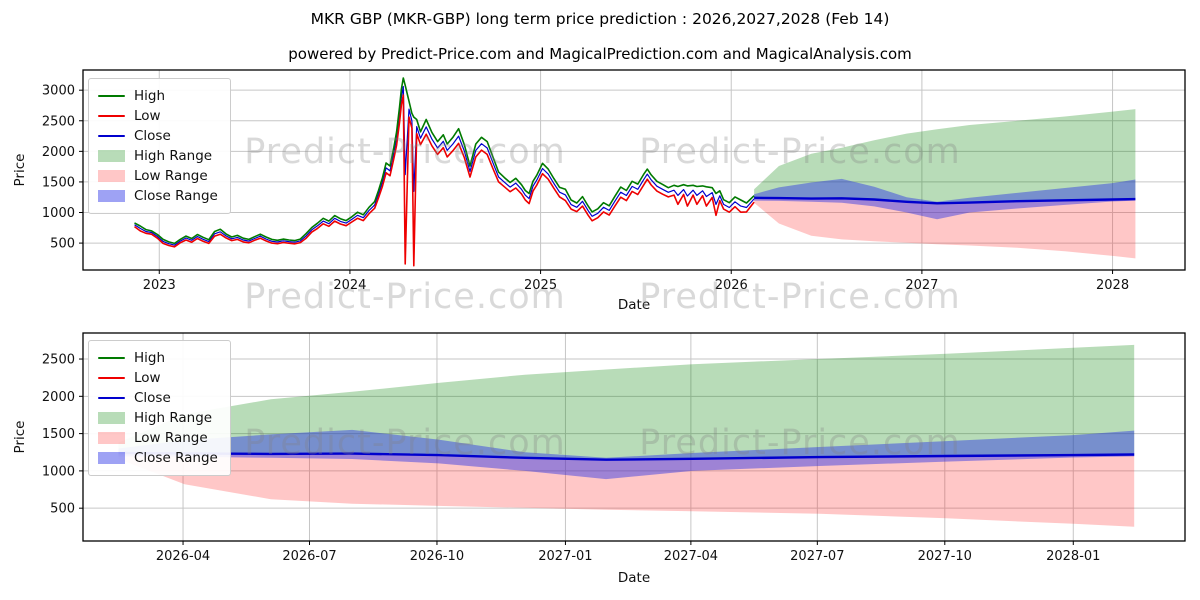 This screenshot has width=1200, height=600. What do you see at coordinates (309, 556) in the screenshot?
I see `svg-text: 2026-07` at bounding box center [309, 556].